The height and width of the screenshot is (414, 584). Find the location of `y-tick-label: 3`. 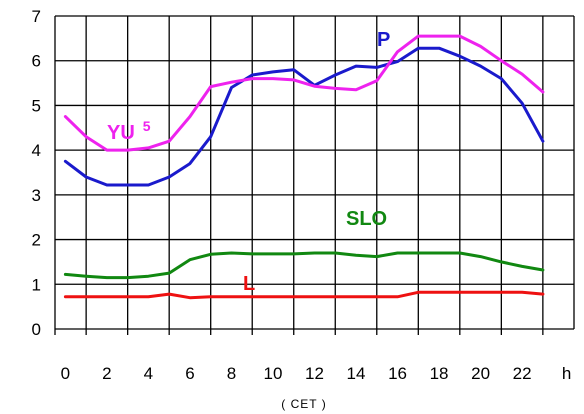

y-tick-label: 3 is located at coordinates (36, 195).